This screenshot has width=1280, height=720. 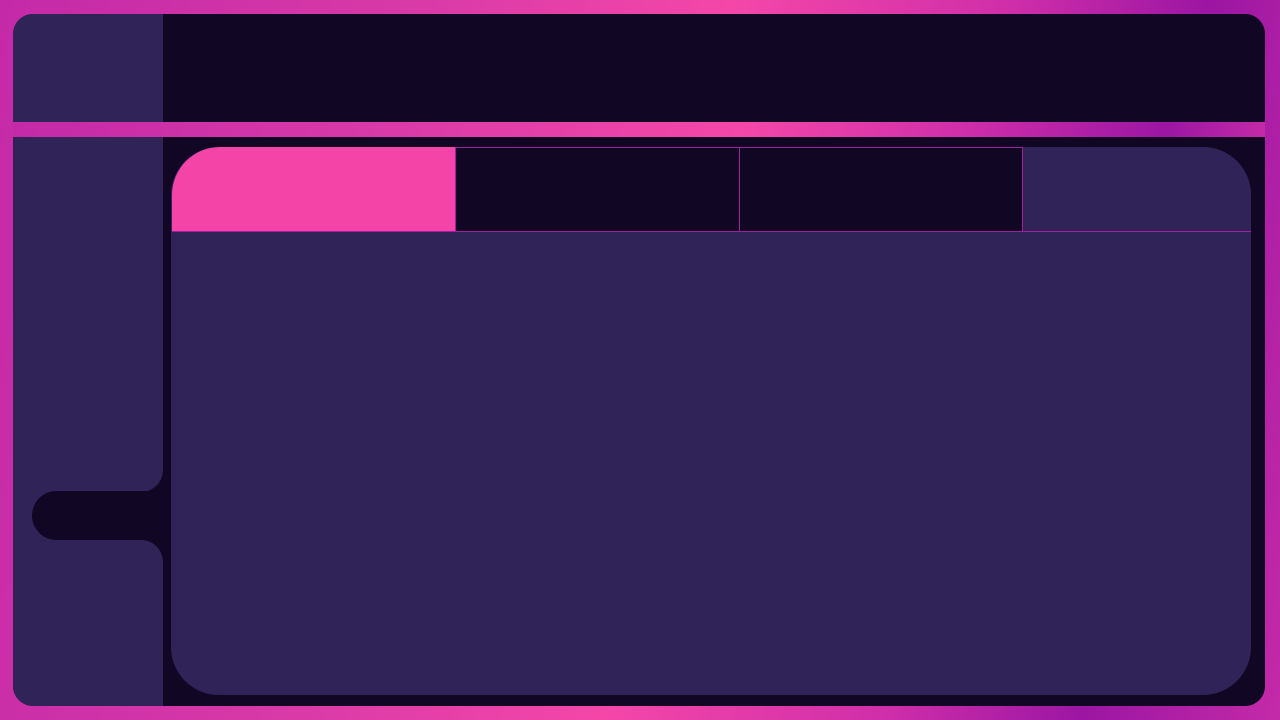 What do you see at coordinates (639, 129) in the screenshot?
I see `header-divider` at bounding box center [639, 129].